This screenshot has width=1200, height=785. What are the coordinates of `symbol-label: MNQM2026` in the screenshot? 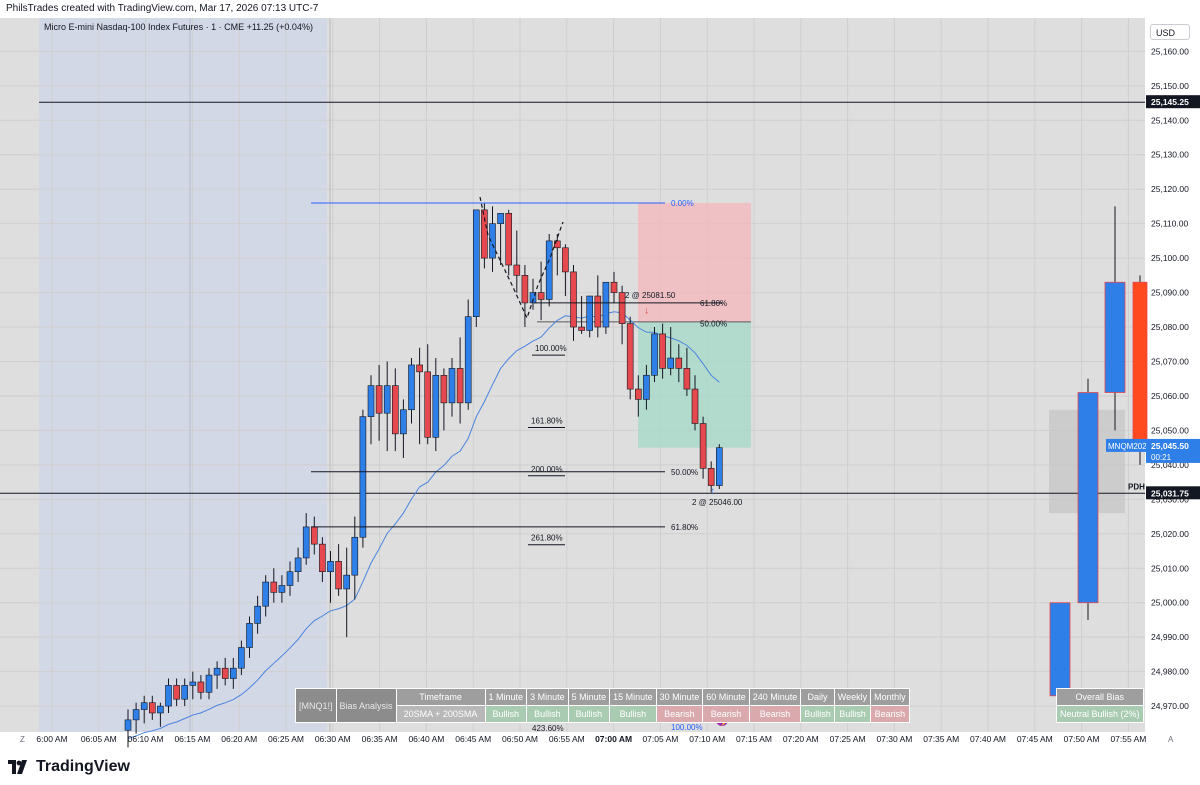 It's located at (1130, 446).